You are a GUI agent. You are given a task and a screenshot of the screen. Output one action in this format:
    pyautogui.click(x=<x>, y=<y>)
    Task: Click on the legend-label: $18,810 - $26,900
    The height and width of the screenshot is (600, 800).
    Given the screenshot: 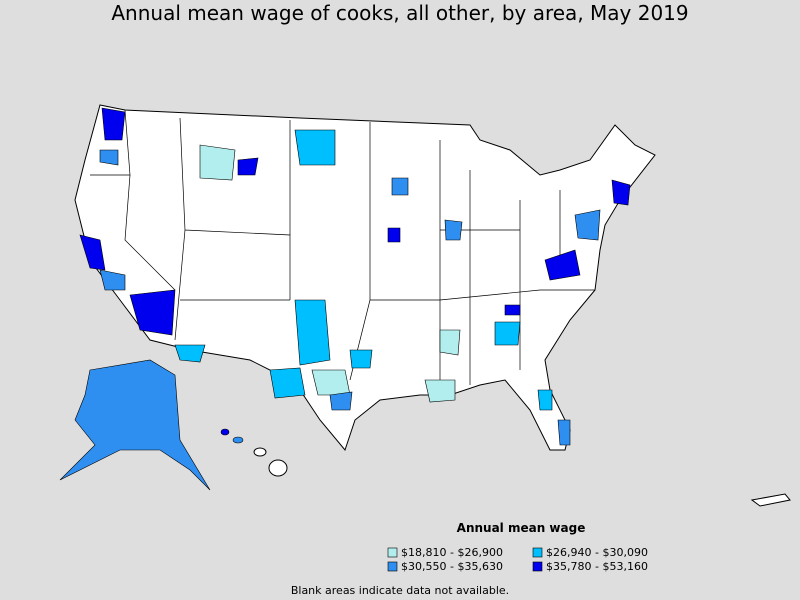 What is the action you would take?
    pyautogui.click(x=452, y=552)
    